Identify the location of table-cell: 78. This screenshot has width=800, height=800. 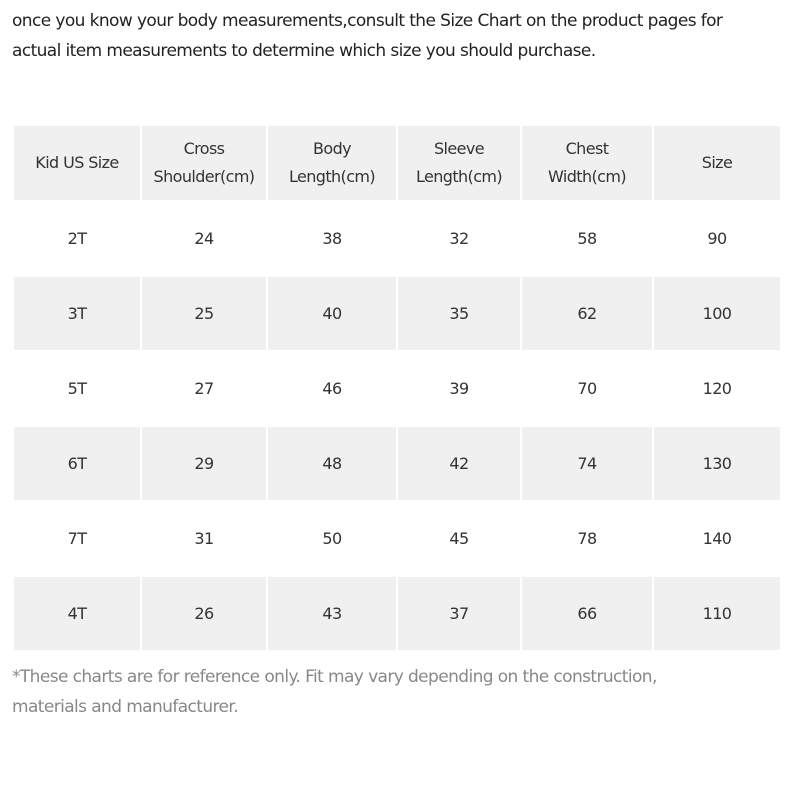
(587, 538).